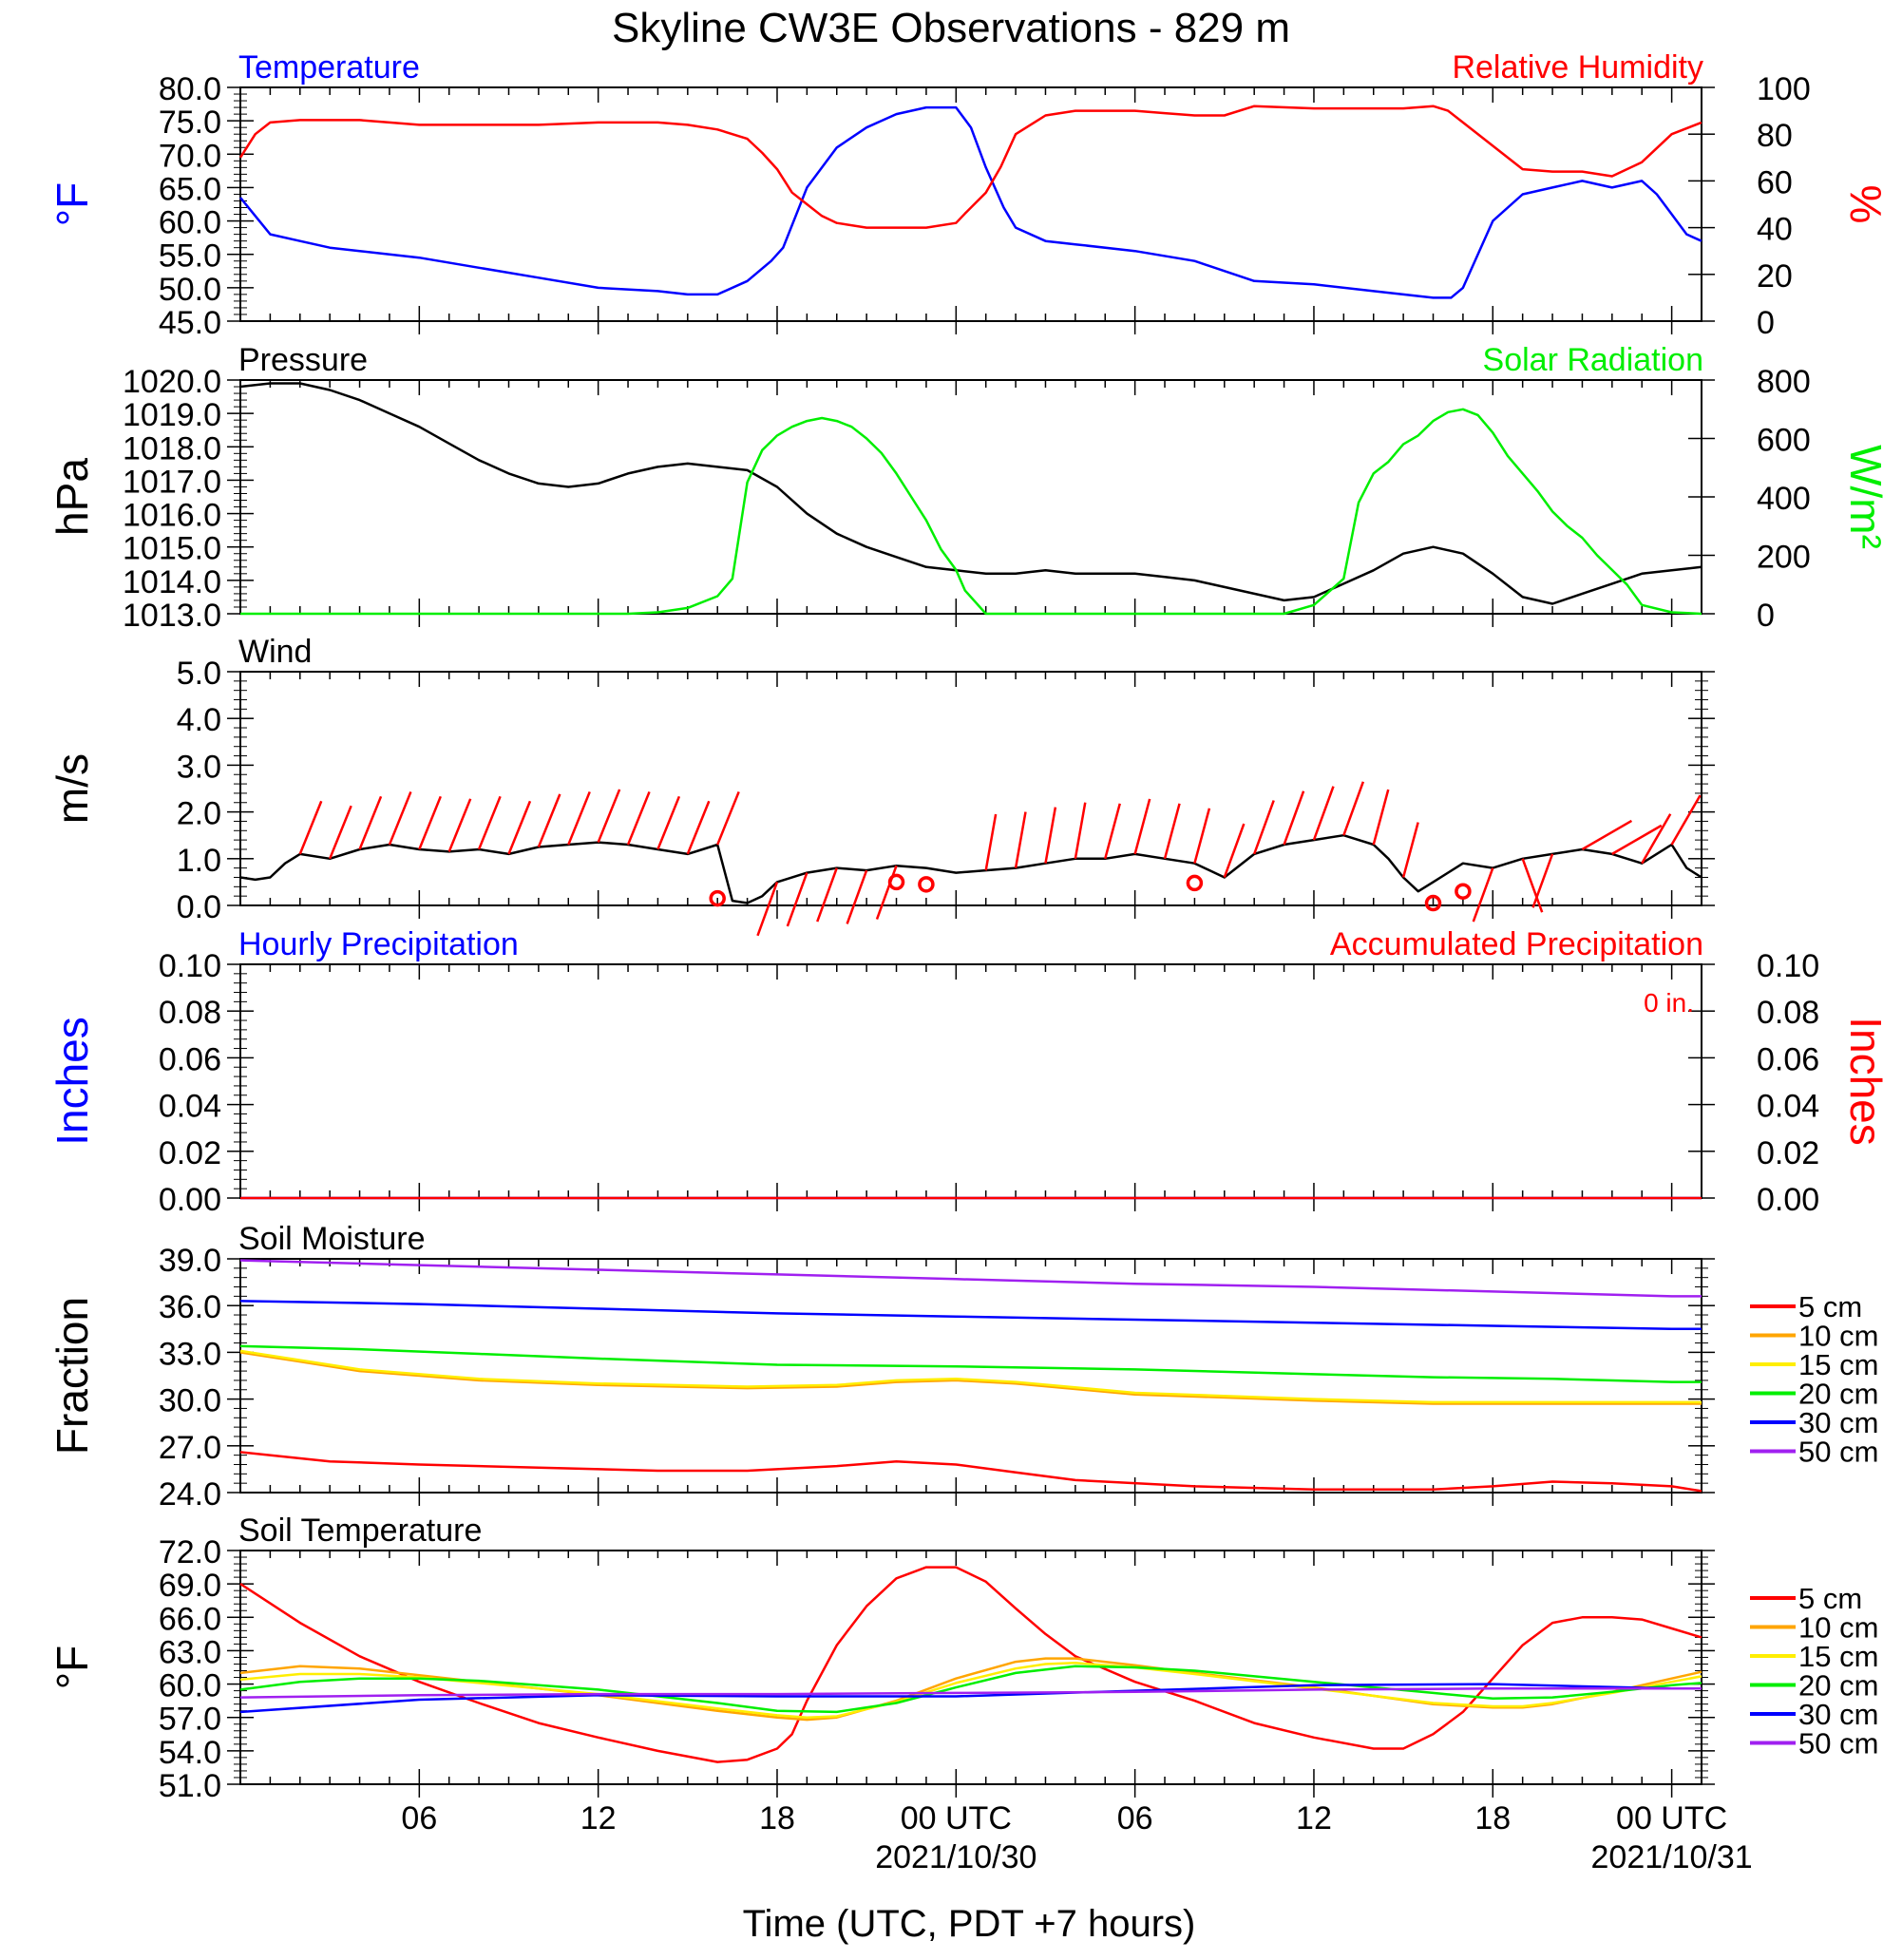 The image size is (1902, 1960). What do you see at coordinates (1866, 497) in the screenshot?
I see `y-axis-title-right: W/m²` at bounding box center [1866, 497].